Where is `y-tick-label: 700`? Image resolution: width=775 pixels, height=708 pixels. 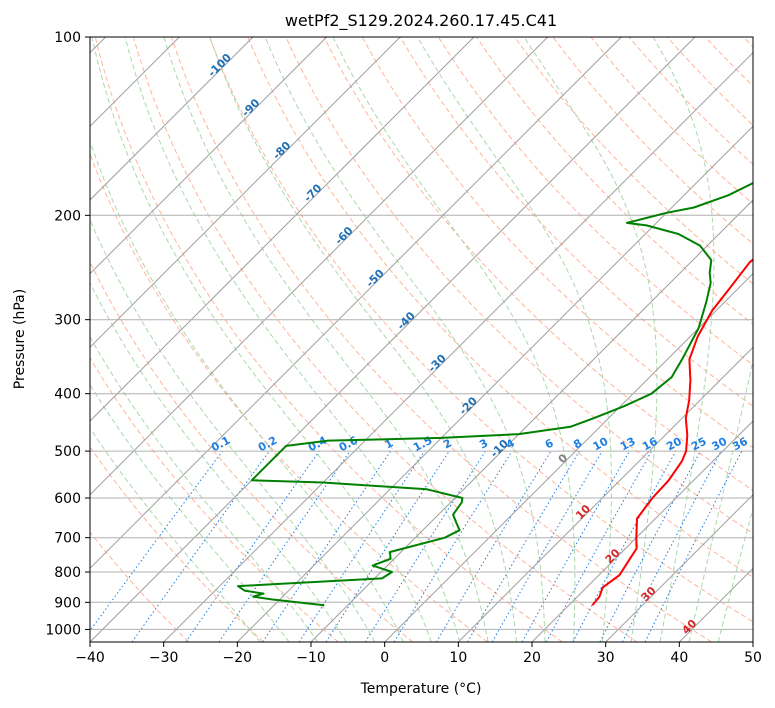 y-tick-label: 700 is located at coordinates (67, 539).